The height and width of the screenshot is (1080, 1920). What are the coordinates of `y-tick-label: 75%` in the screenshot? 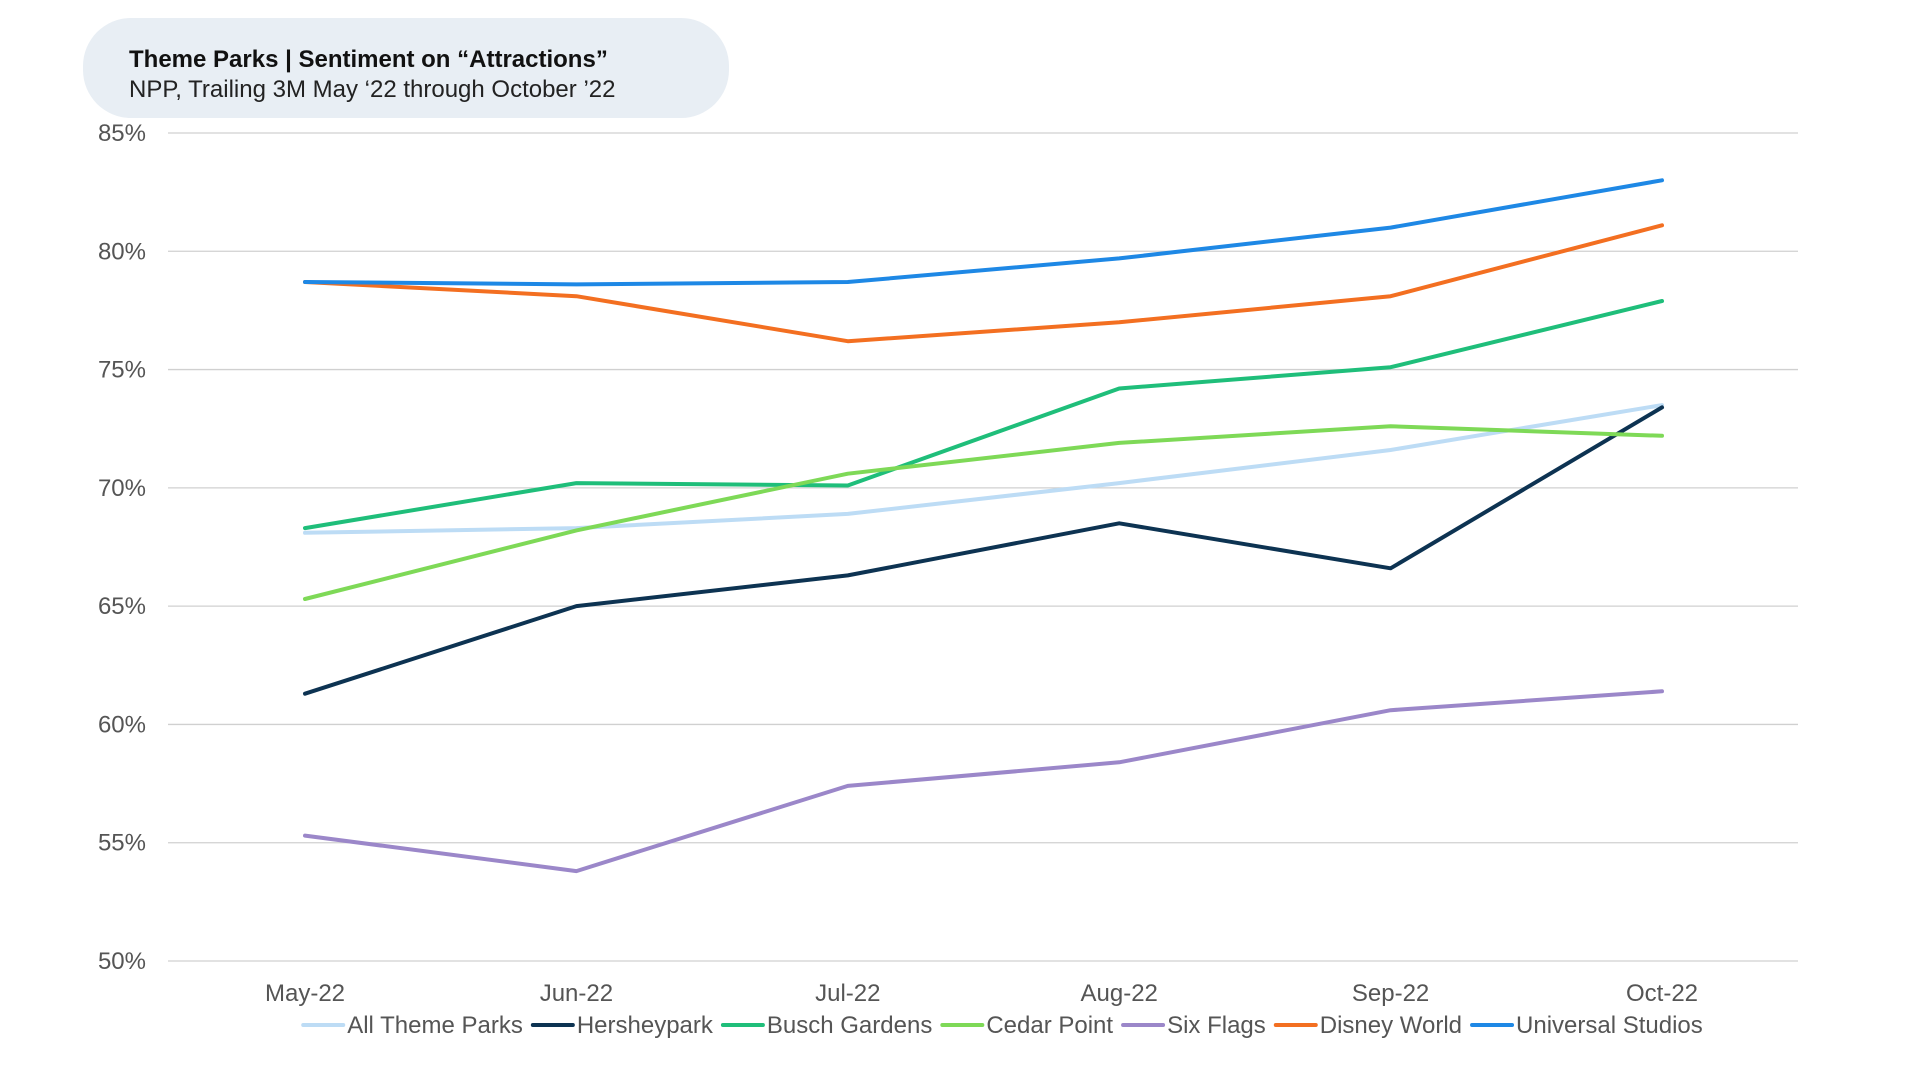 It's located at (122, 370).